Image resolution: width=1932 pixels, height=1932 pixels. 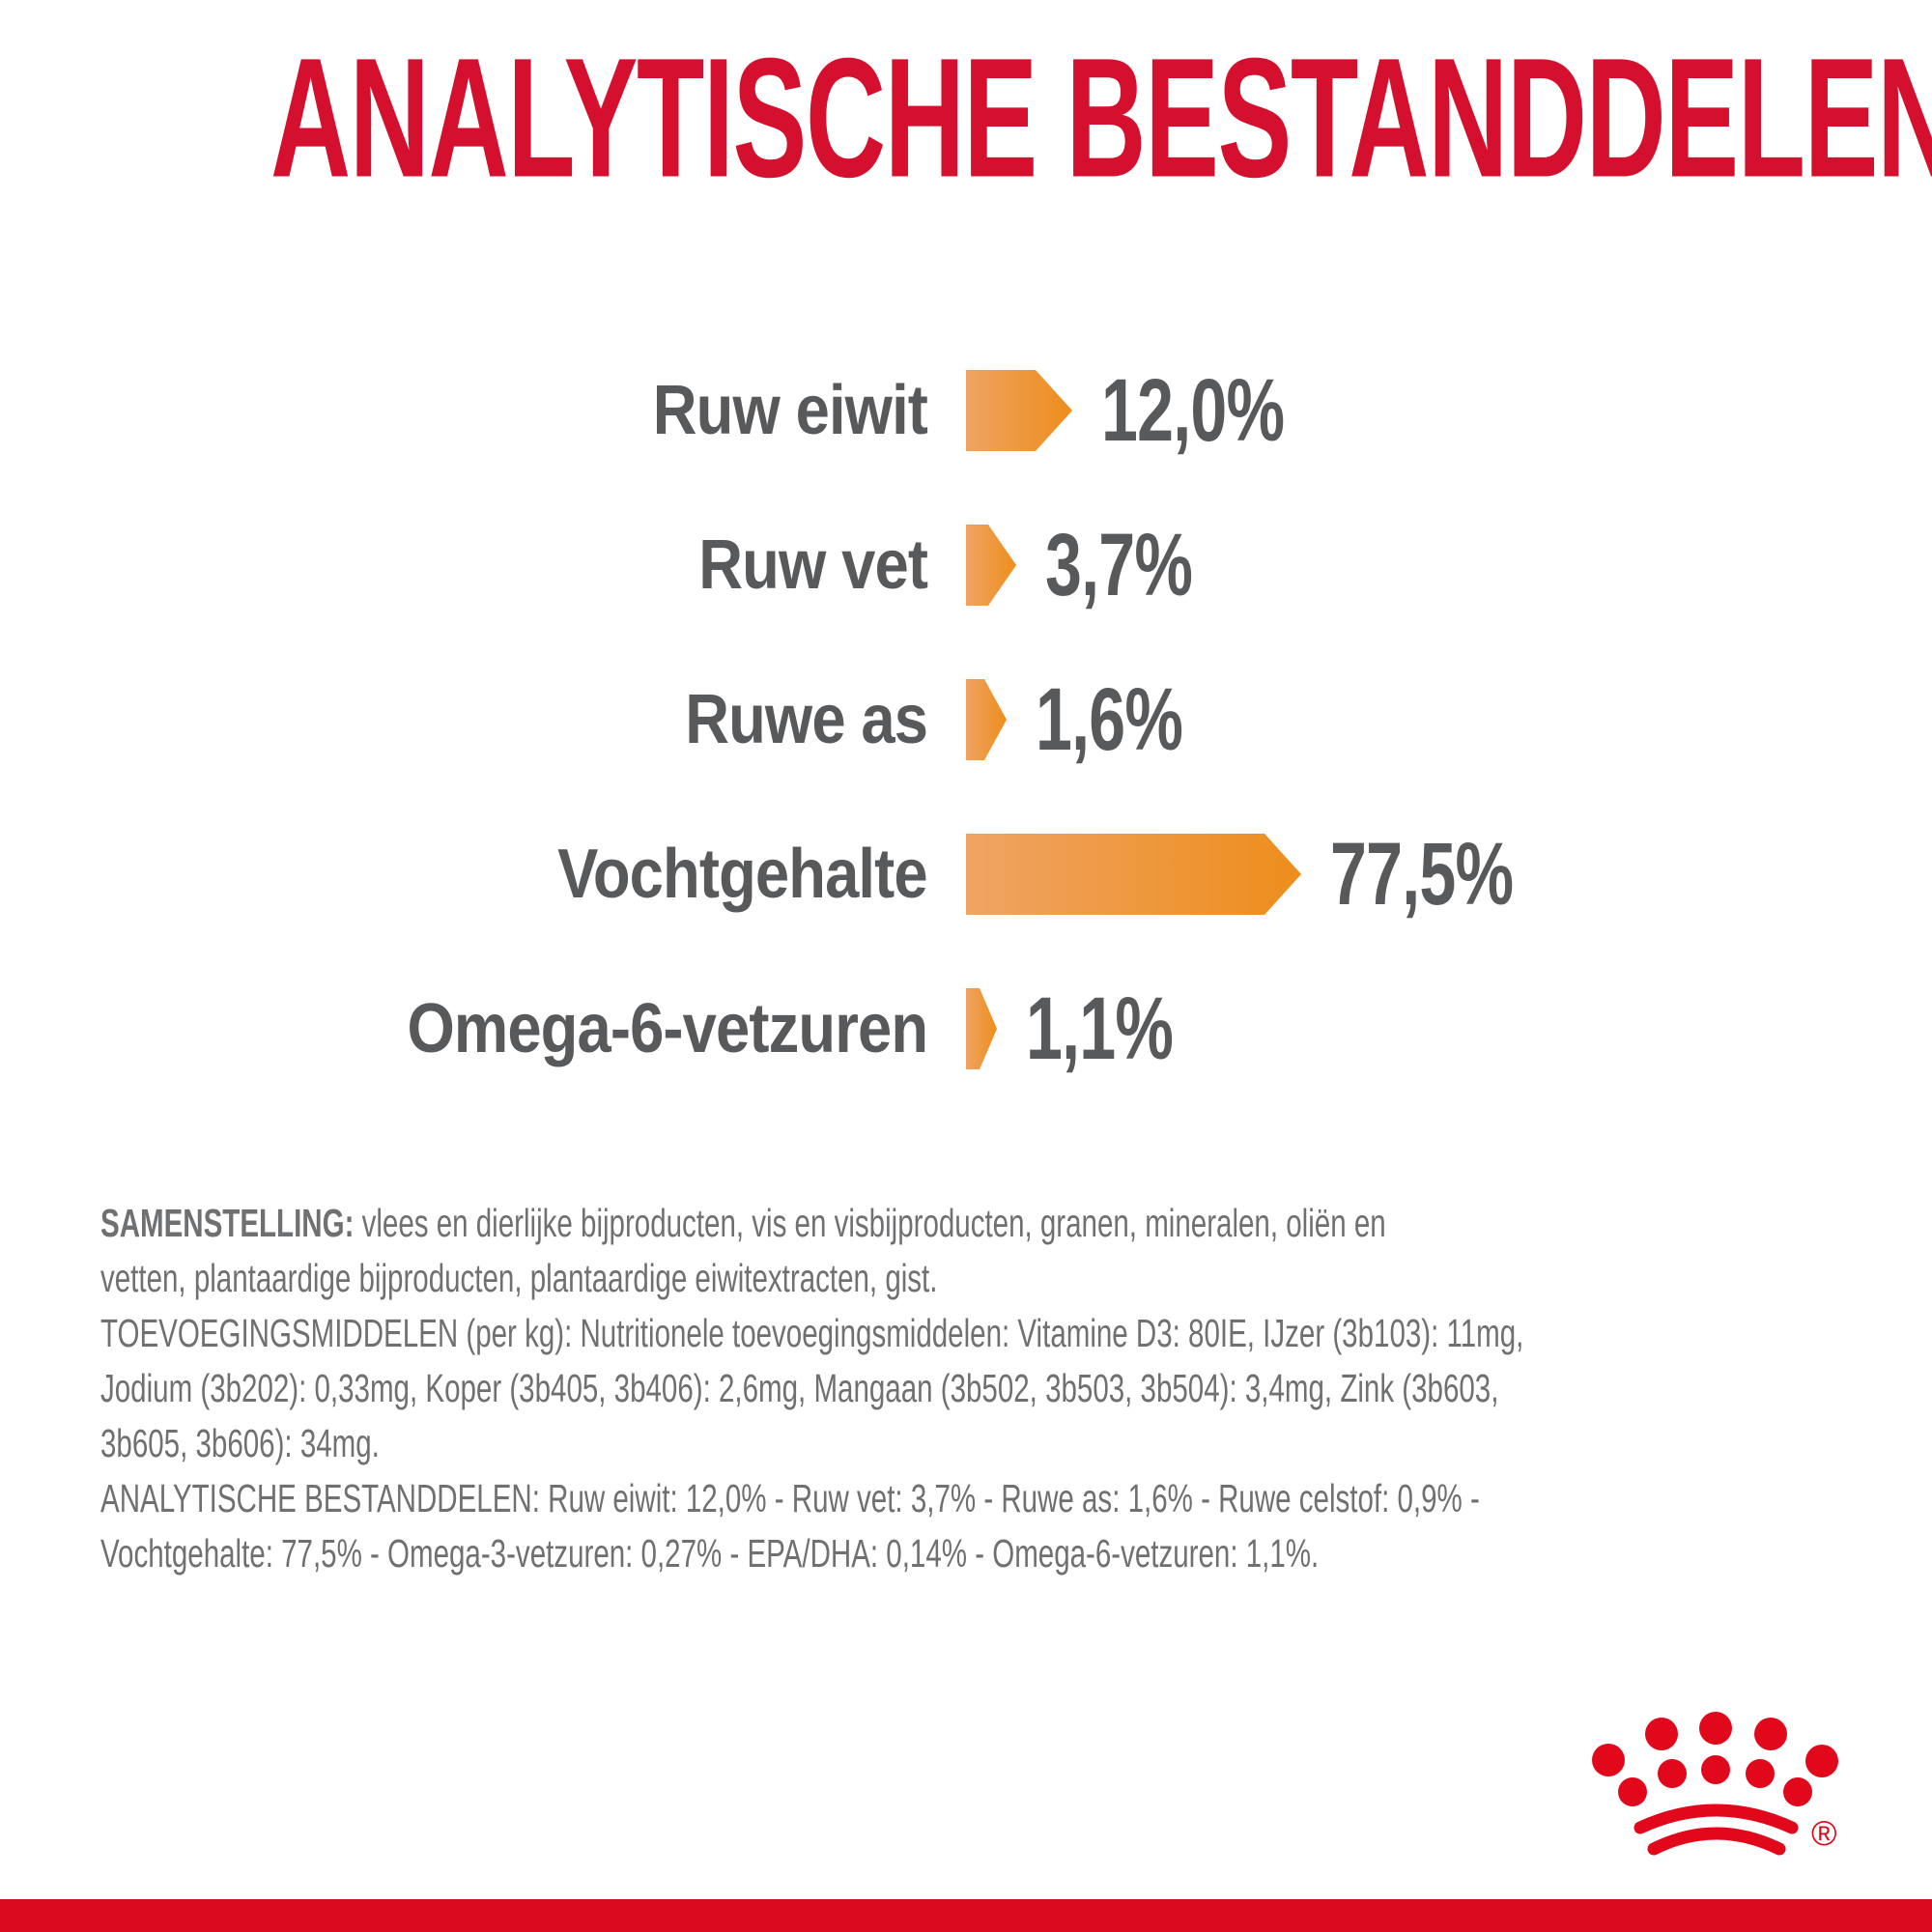 What do you see at coordinates (1824, 1833) in the screenshot?
I see `registered-trademark-symbol: ®` at bounding box center [1824, 1833].